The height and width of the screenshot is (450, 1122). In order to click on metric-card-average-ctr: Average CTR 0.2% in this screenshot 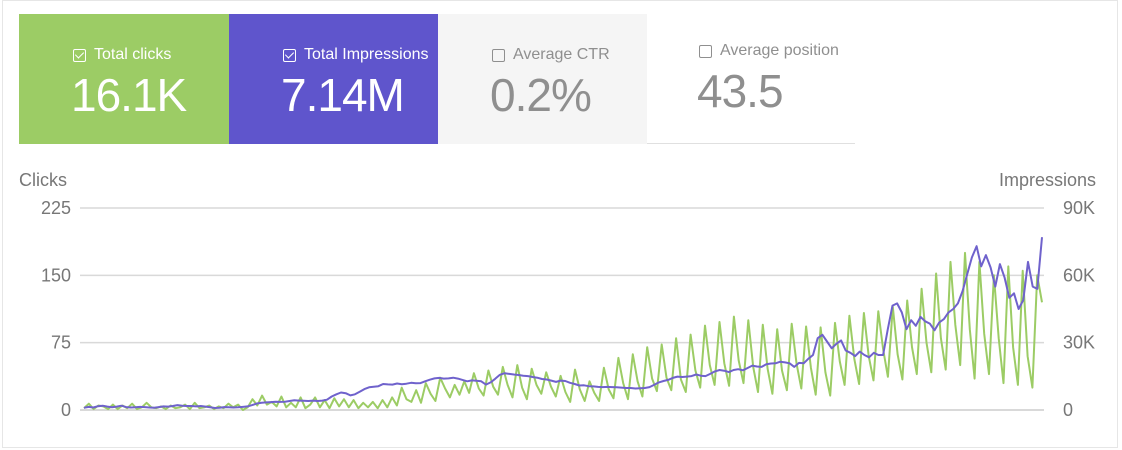, I will do `click(542, 79)`.